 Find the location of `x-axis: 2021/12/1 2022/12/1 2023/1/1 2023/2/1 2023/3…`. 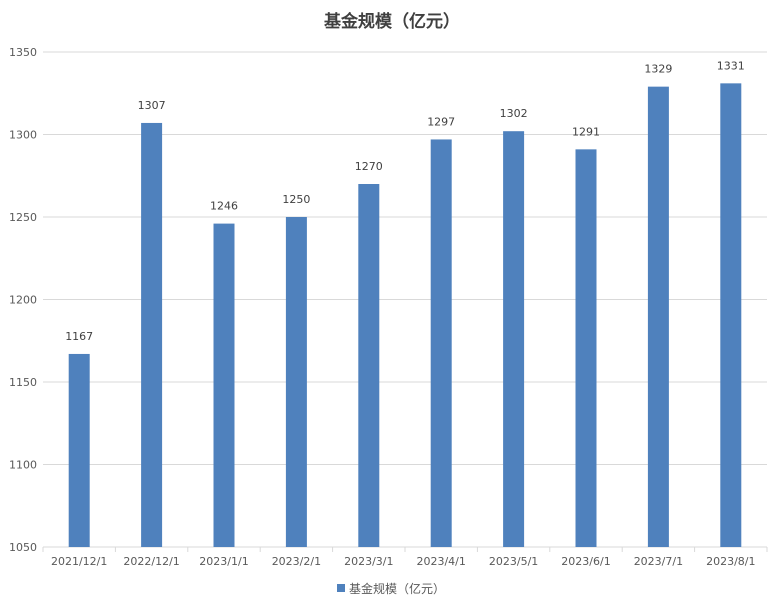

x-axis: 2021/12/1 2022/12/1 2023/1/1 2023/2/1 2023/3… is located at coordinates (405, 557).